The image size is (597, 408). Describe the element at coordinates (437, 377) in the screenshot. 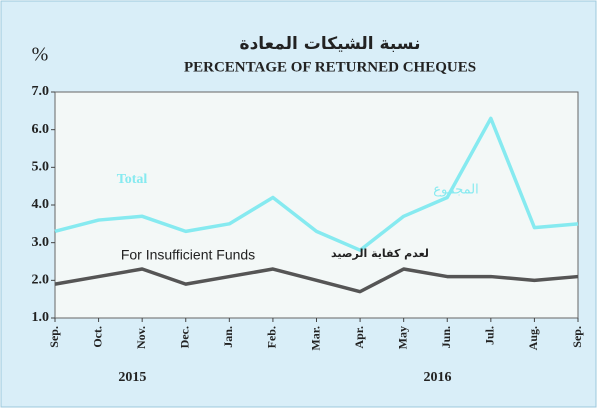

I see `year-label: 2016` at that location.